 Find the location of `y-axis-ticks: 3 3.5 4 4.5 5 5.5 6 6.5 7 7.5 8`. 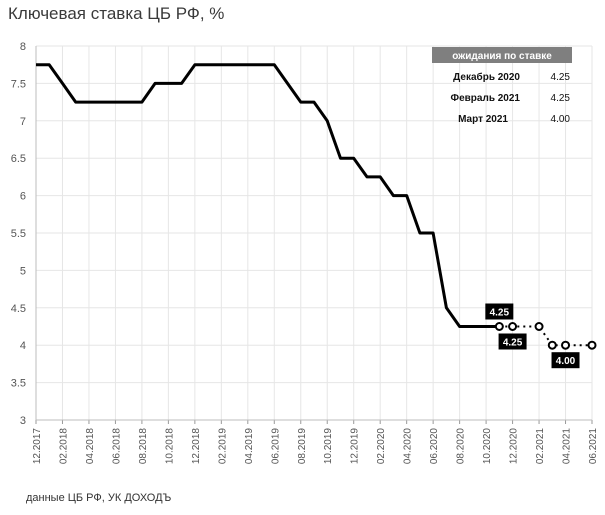

y-axis-ticks: 3 3.5 4 4.5 5 5.5 6 6.5 7 7.5 8 is located at coordinates (18, 234).